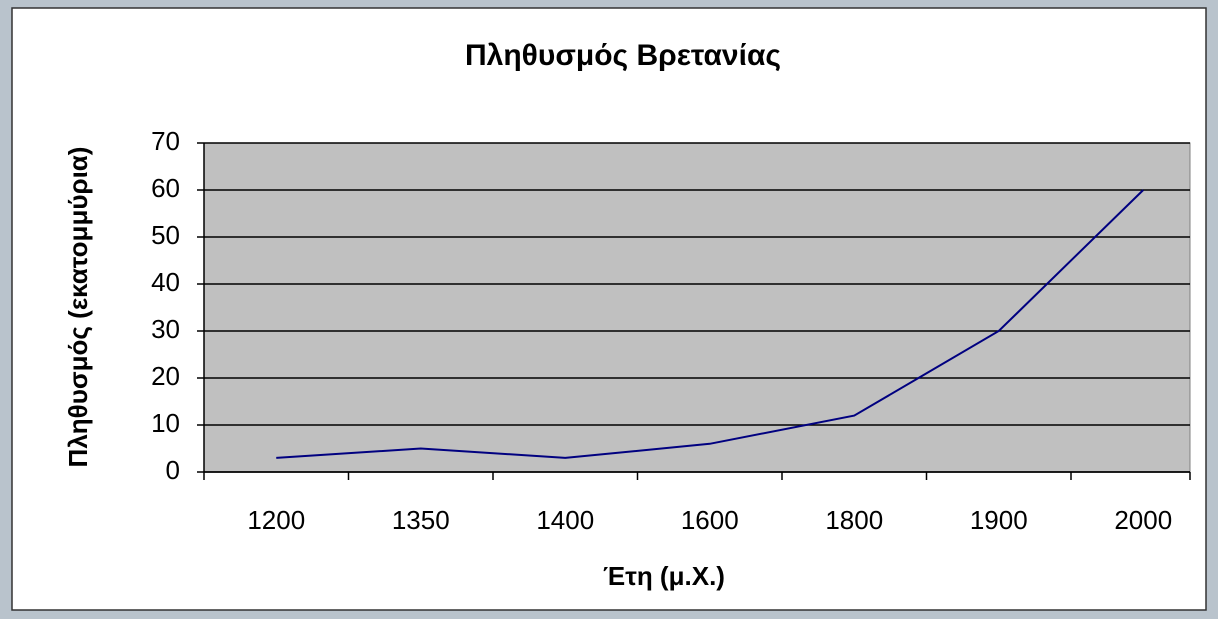  What do you see at coordinates (623, 55) in the screenshot?
I see `chart-title: Πληθυσμός Βρετανίας` at bounding box center [623, 55].